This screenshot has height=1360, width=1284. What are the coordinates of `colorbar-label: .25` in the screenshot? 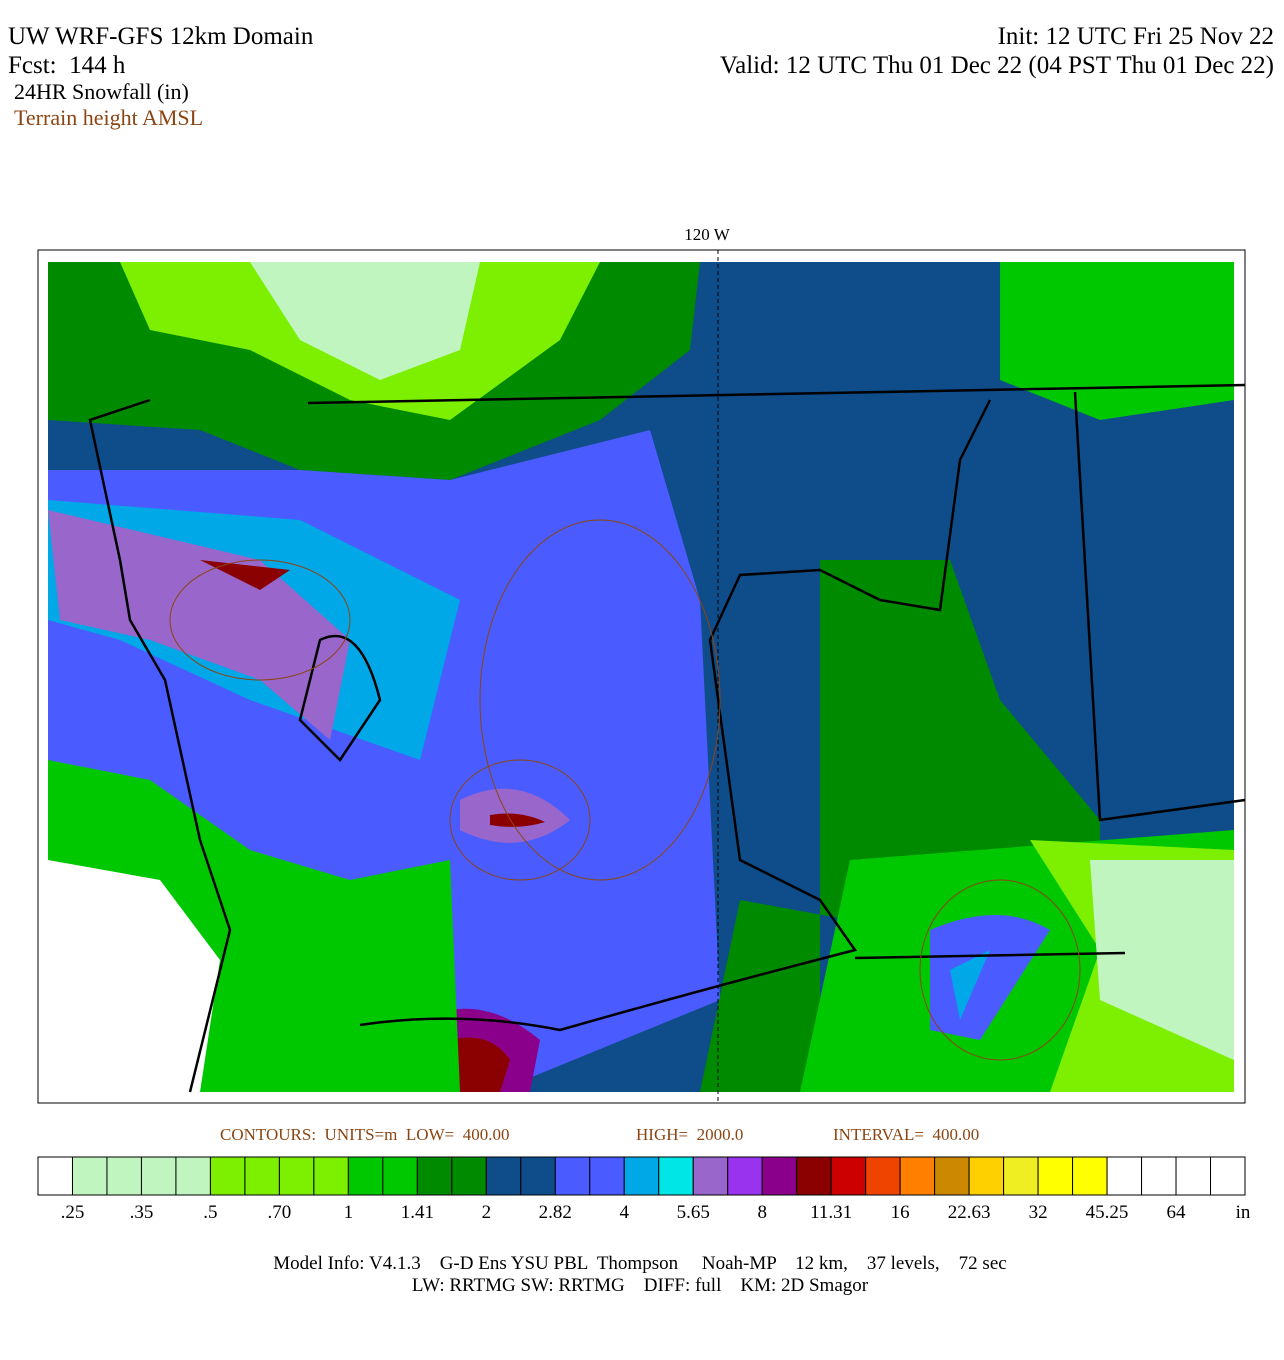 It's located at (73, 1212).